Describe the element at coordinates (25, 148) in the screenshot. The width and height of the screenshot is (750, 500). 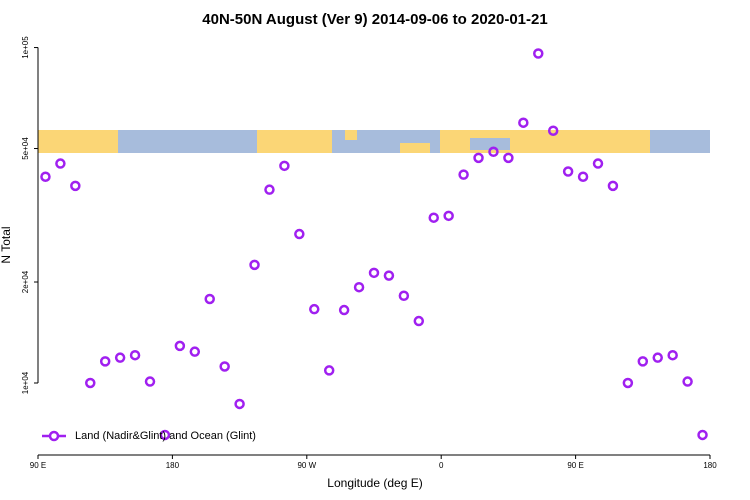
I see `y-tick-label: 5e+04` at that location.